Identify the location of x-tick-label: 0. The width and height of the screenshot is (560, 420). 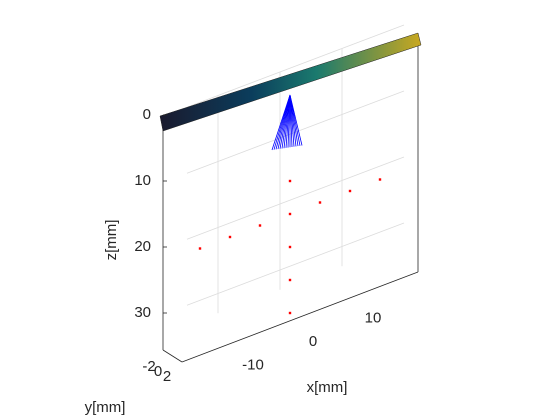
(313, 341).